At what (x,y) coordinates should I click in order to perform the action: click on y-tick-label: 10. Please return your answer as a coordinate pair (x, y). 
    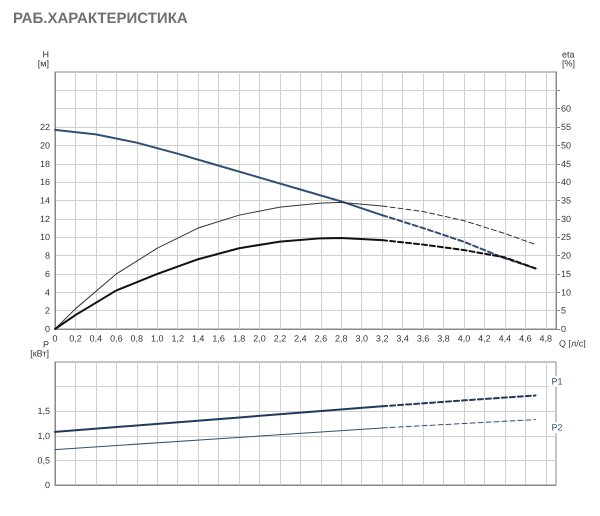
    Looking at the image, I should click on (45, 237).